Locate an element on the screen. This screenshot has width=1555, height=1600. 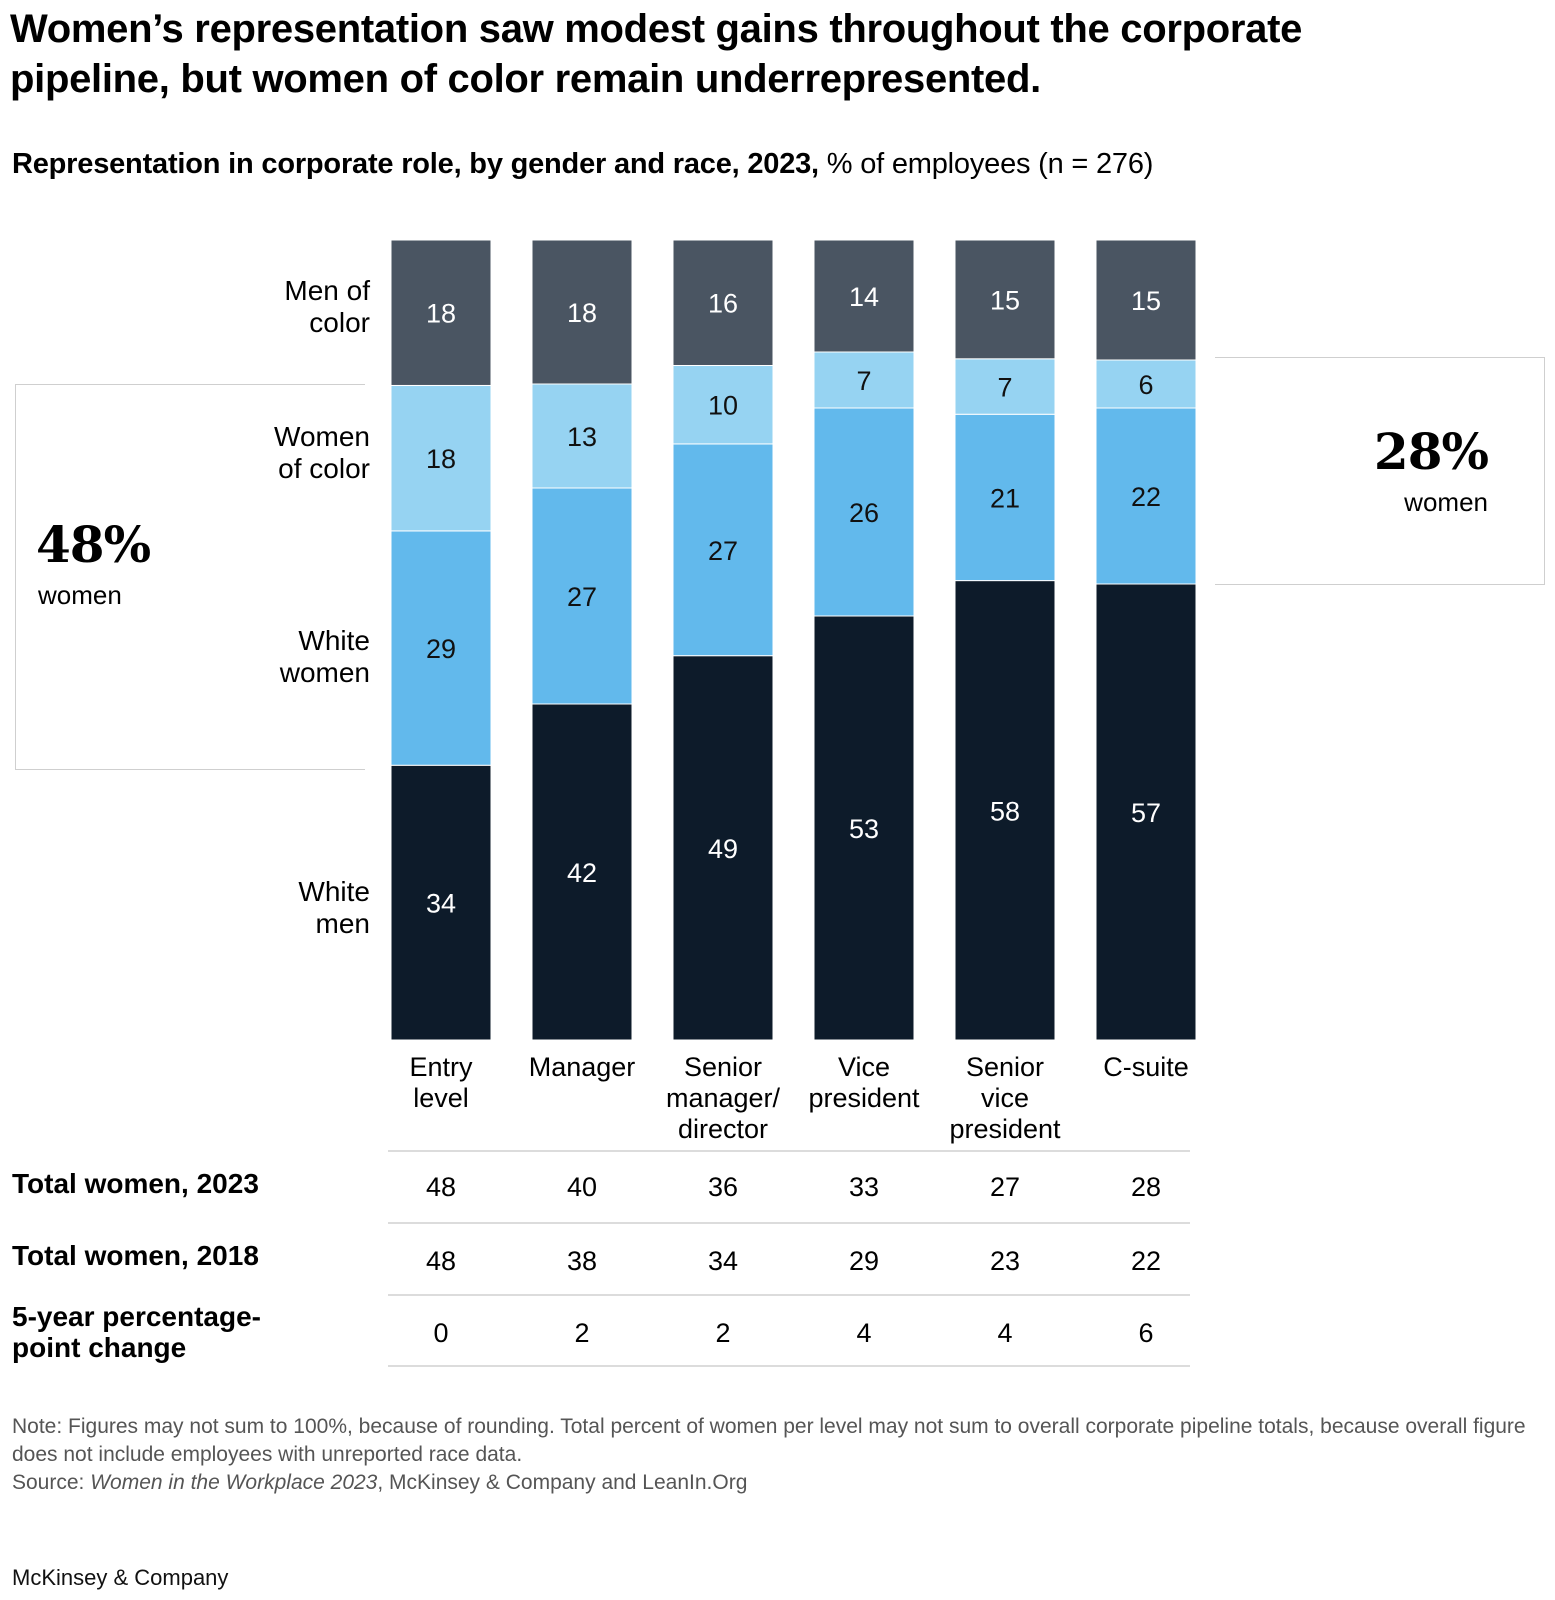
table-cell: 23 is located at coordinates (1005, 1261).